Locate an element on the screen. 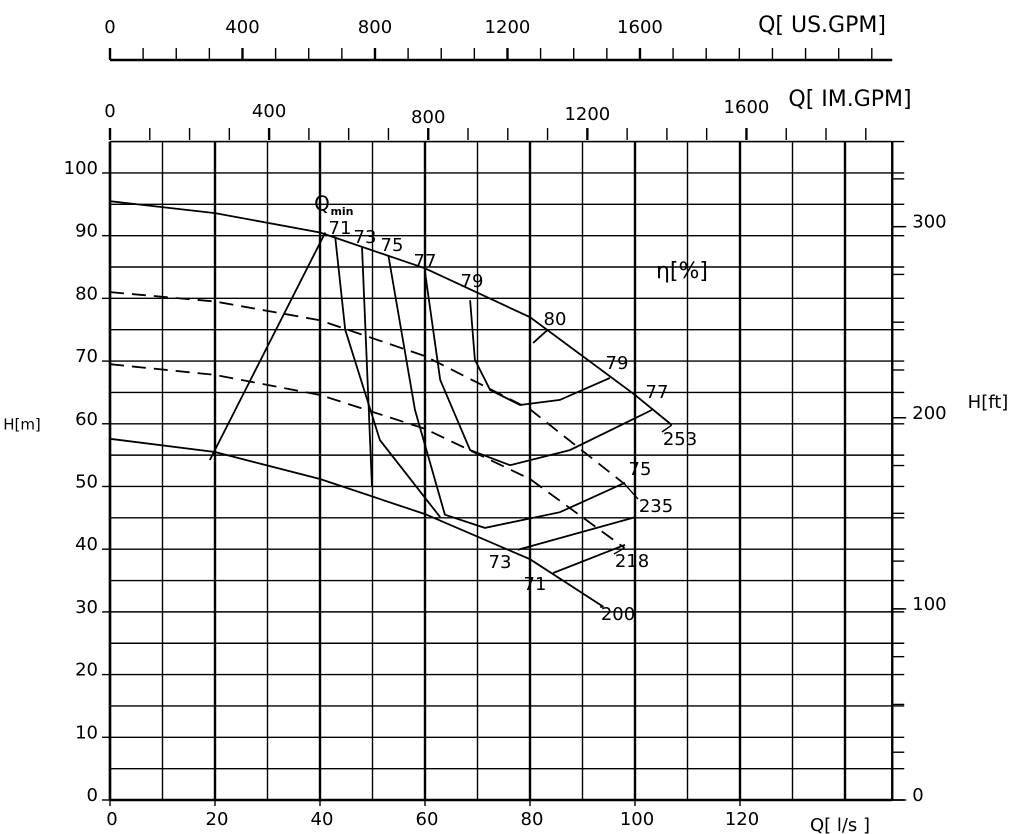 The width and height of the screenshot is (1018, 834). qmin-line is located at coordinates (267, 346).